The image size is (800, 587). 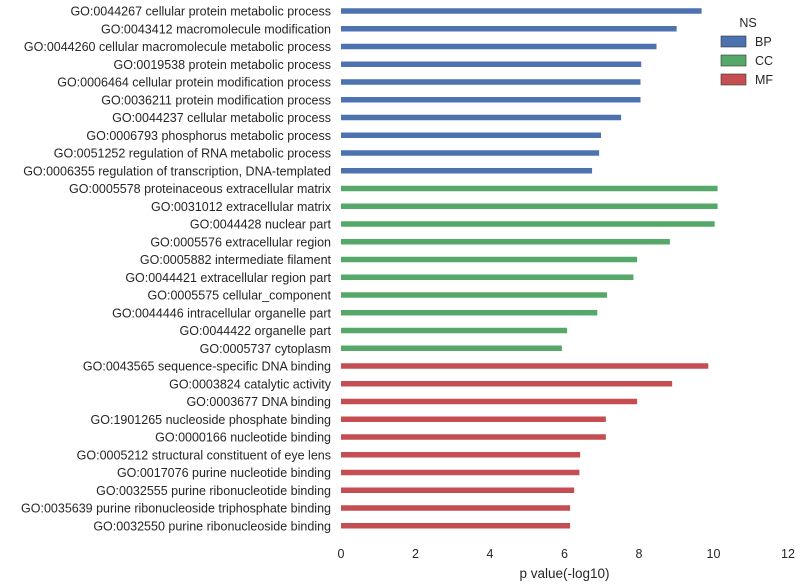 I want to click on category-label: GO:0044421 extracellular region part, so click(x=228, y=278).